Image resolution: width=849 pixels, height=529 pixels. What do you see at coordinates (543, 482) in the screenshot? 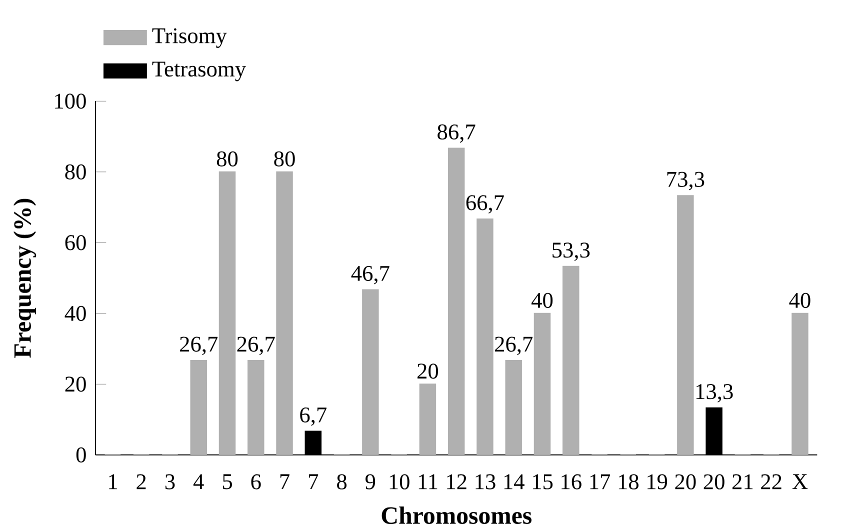
I see `x-tick-label: 15` at bounding box center [543, 482].